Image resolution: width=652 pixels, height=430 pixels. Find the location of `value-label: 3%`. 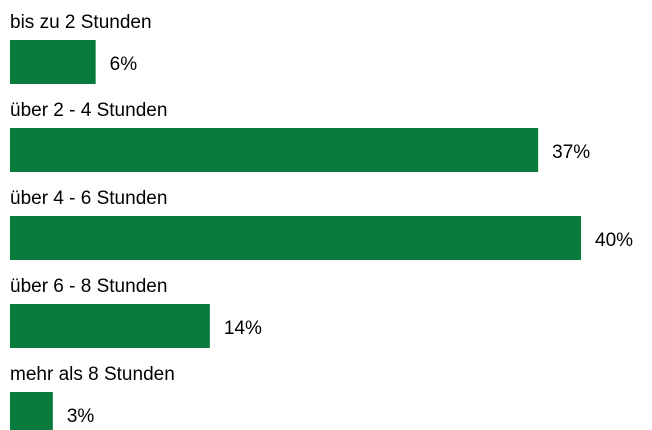

value-label: 3% is located at coordinates (81, 416).